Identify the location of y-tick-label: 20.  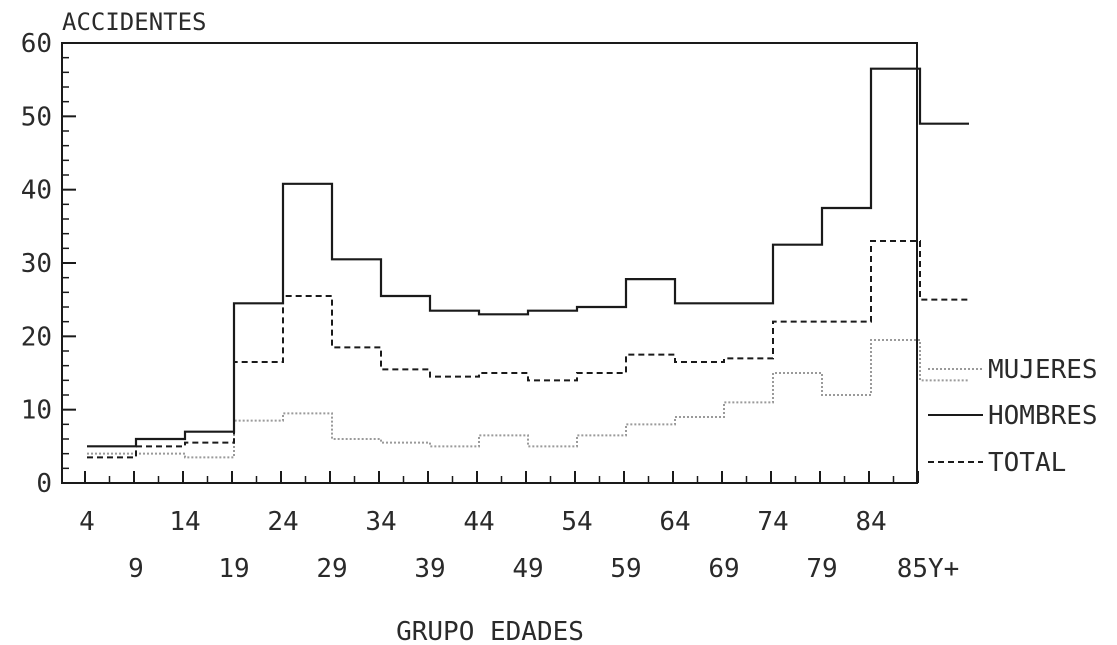
(36, 337).